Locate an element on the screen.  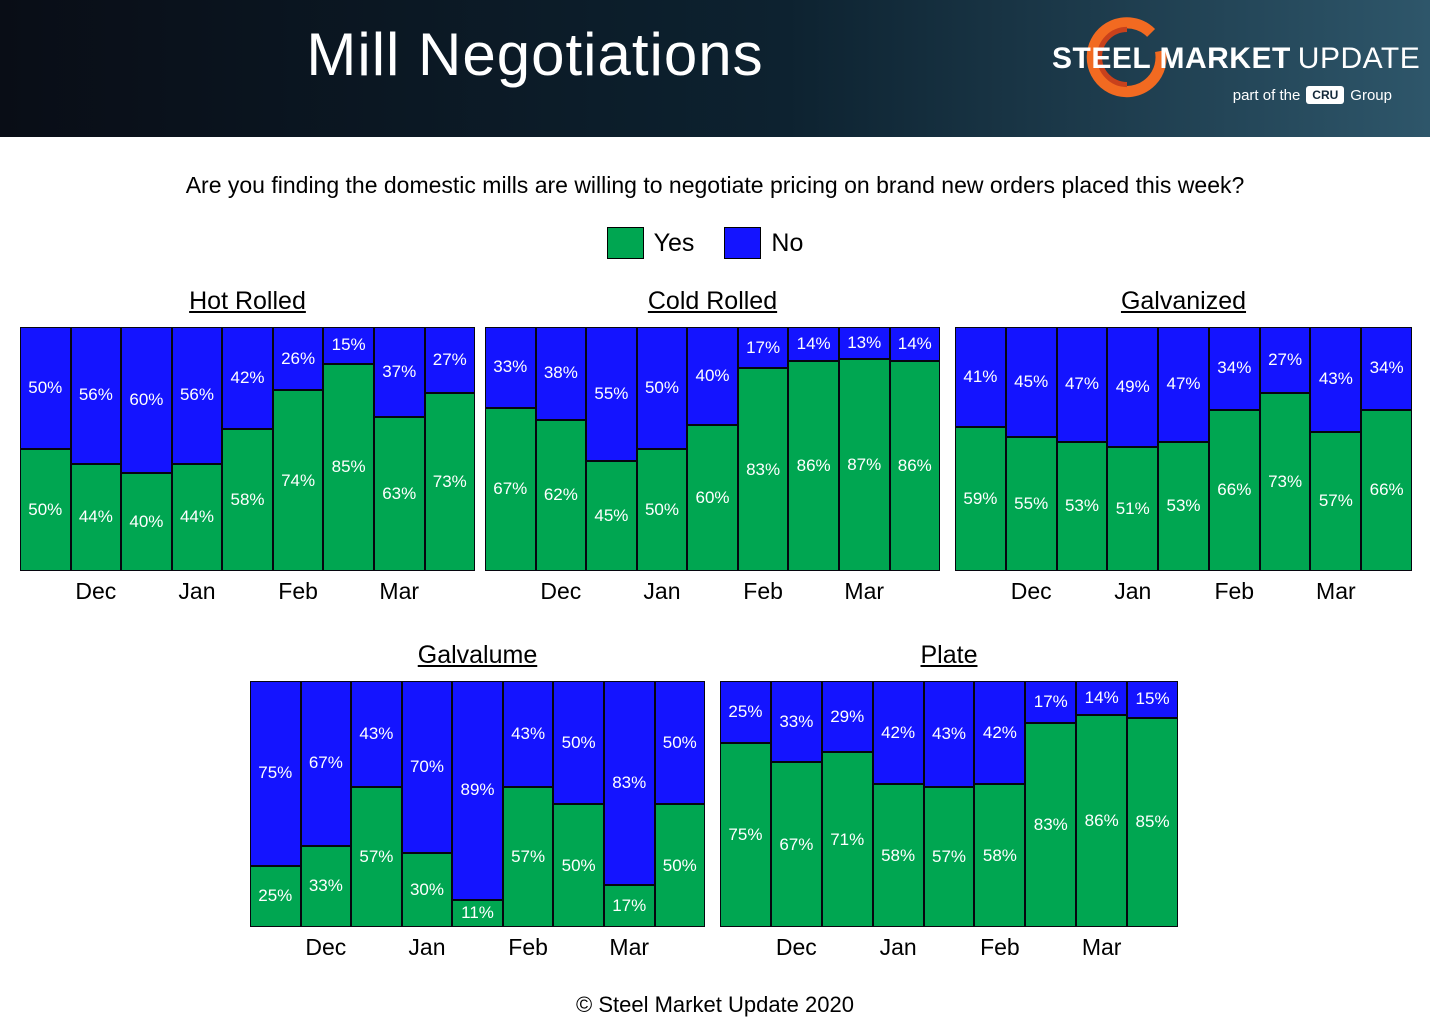
bar-segment-yes: 75% is located at coordinates (745, 834).